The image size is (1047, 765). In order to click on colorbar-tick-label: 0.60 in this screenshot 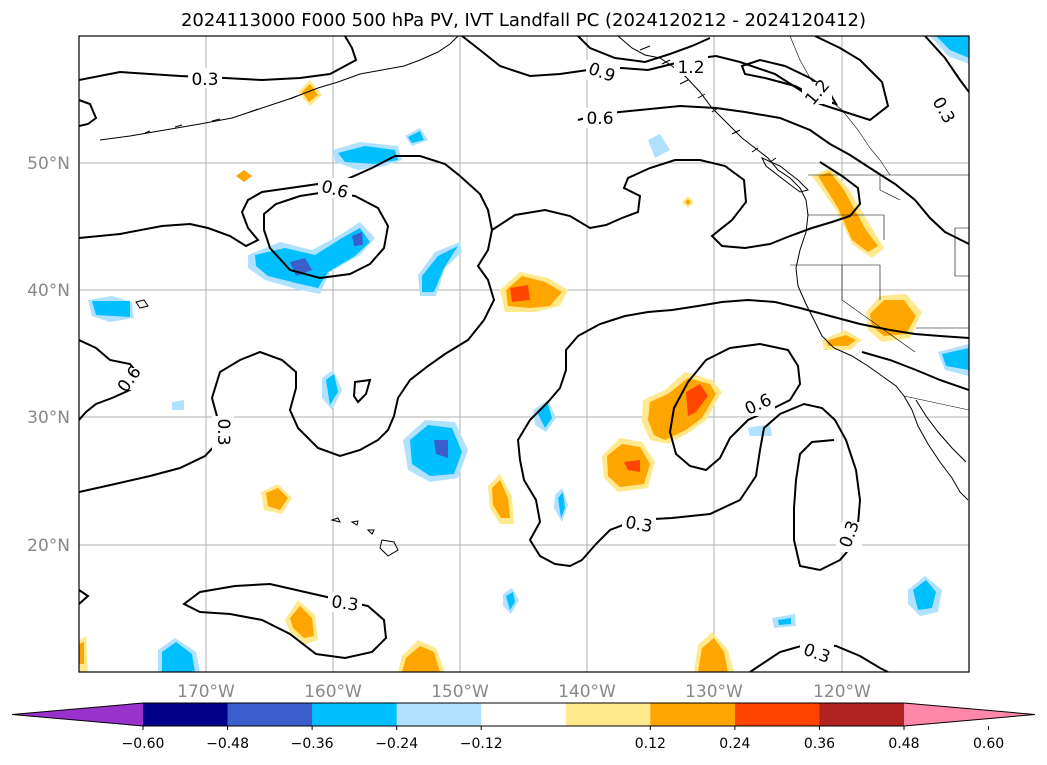, I will do `click(988, 744)`.